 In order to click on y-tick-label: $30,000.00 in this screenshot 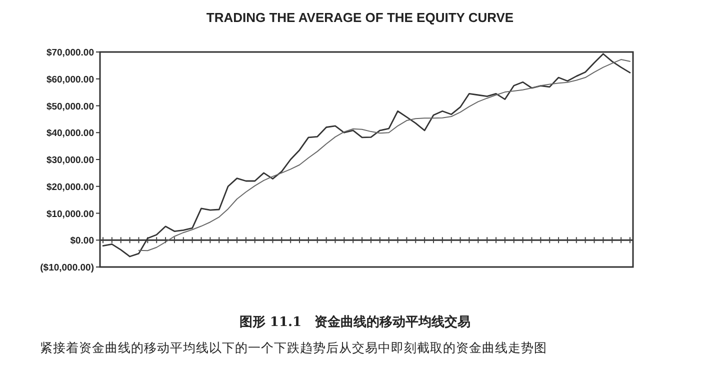, I will do `click(70, 160)`.